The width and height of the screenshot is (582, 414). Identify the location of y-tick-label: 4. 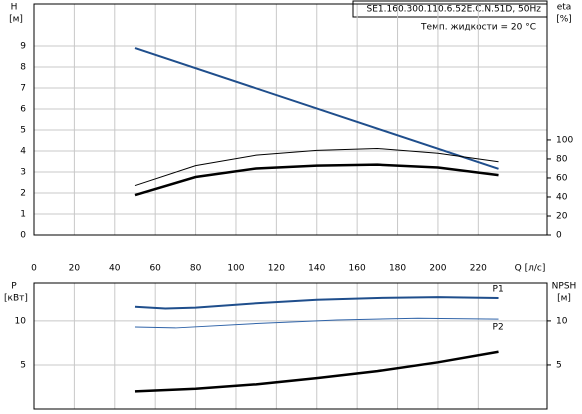
(23, 152).